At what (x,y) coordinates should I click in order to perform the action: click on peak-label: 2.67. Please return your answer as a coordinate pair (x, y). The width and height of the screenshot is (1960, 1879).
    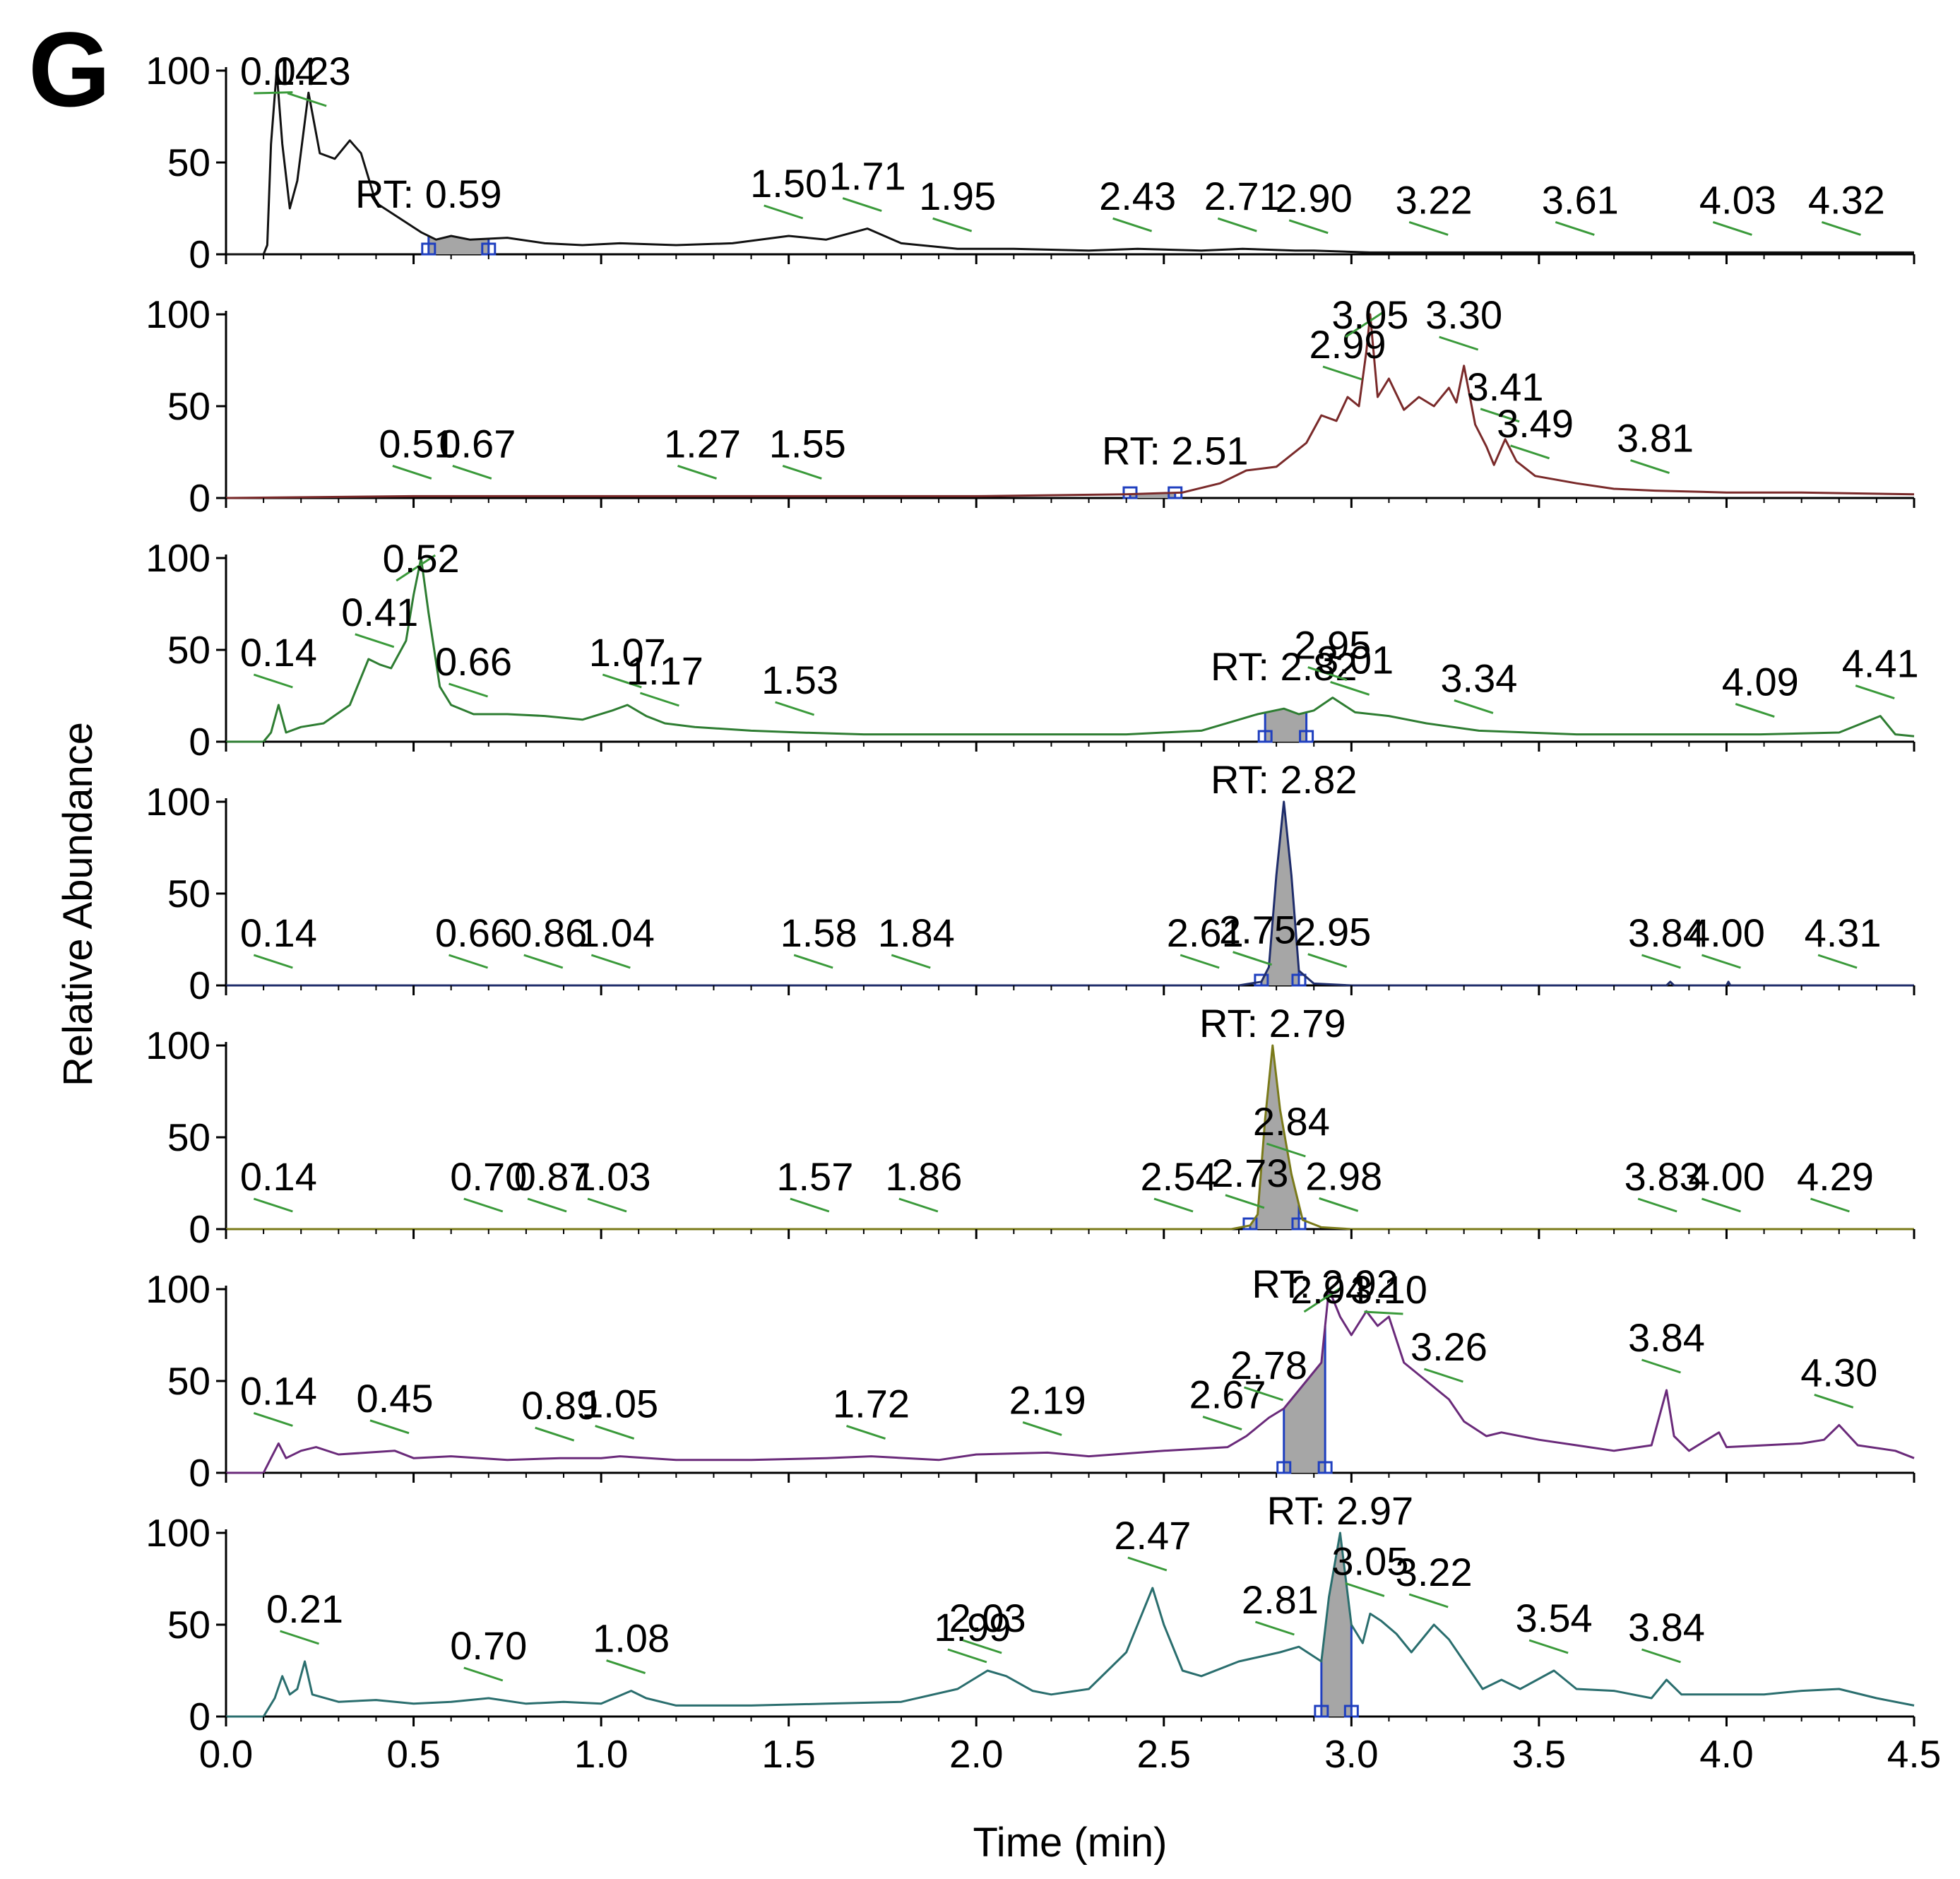
    Looking at the image, I should click on (1227, 1395).